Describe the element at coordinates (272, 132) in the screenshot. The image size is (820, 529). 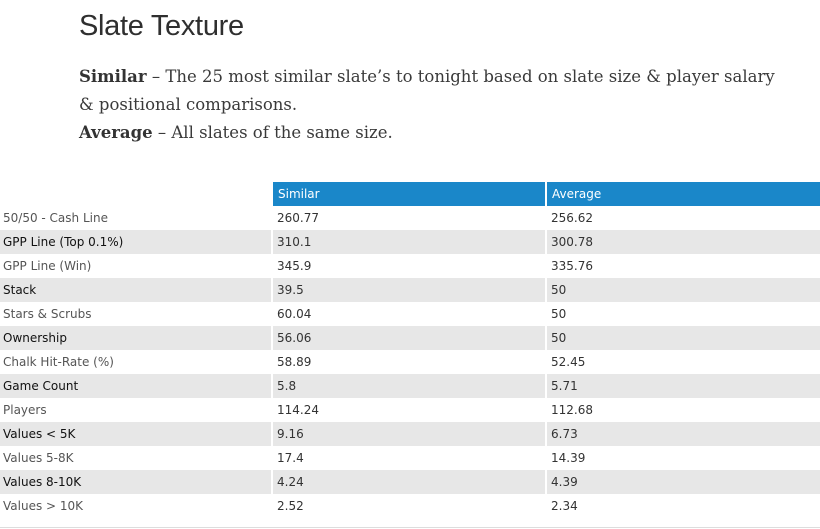
I see `average-text: – All slates of the same size.` at that location.